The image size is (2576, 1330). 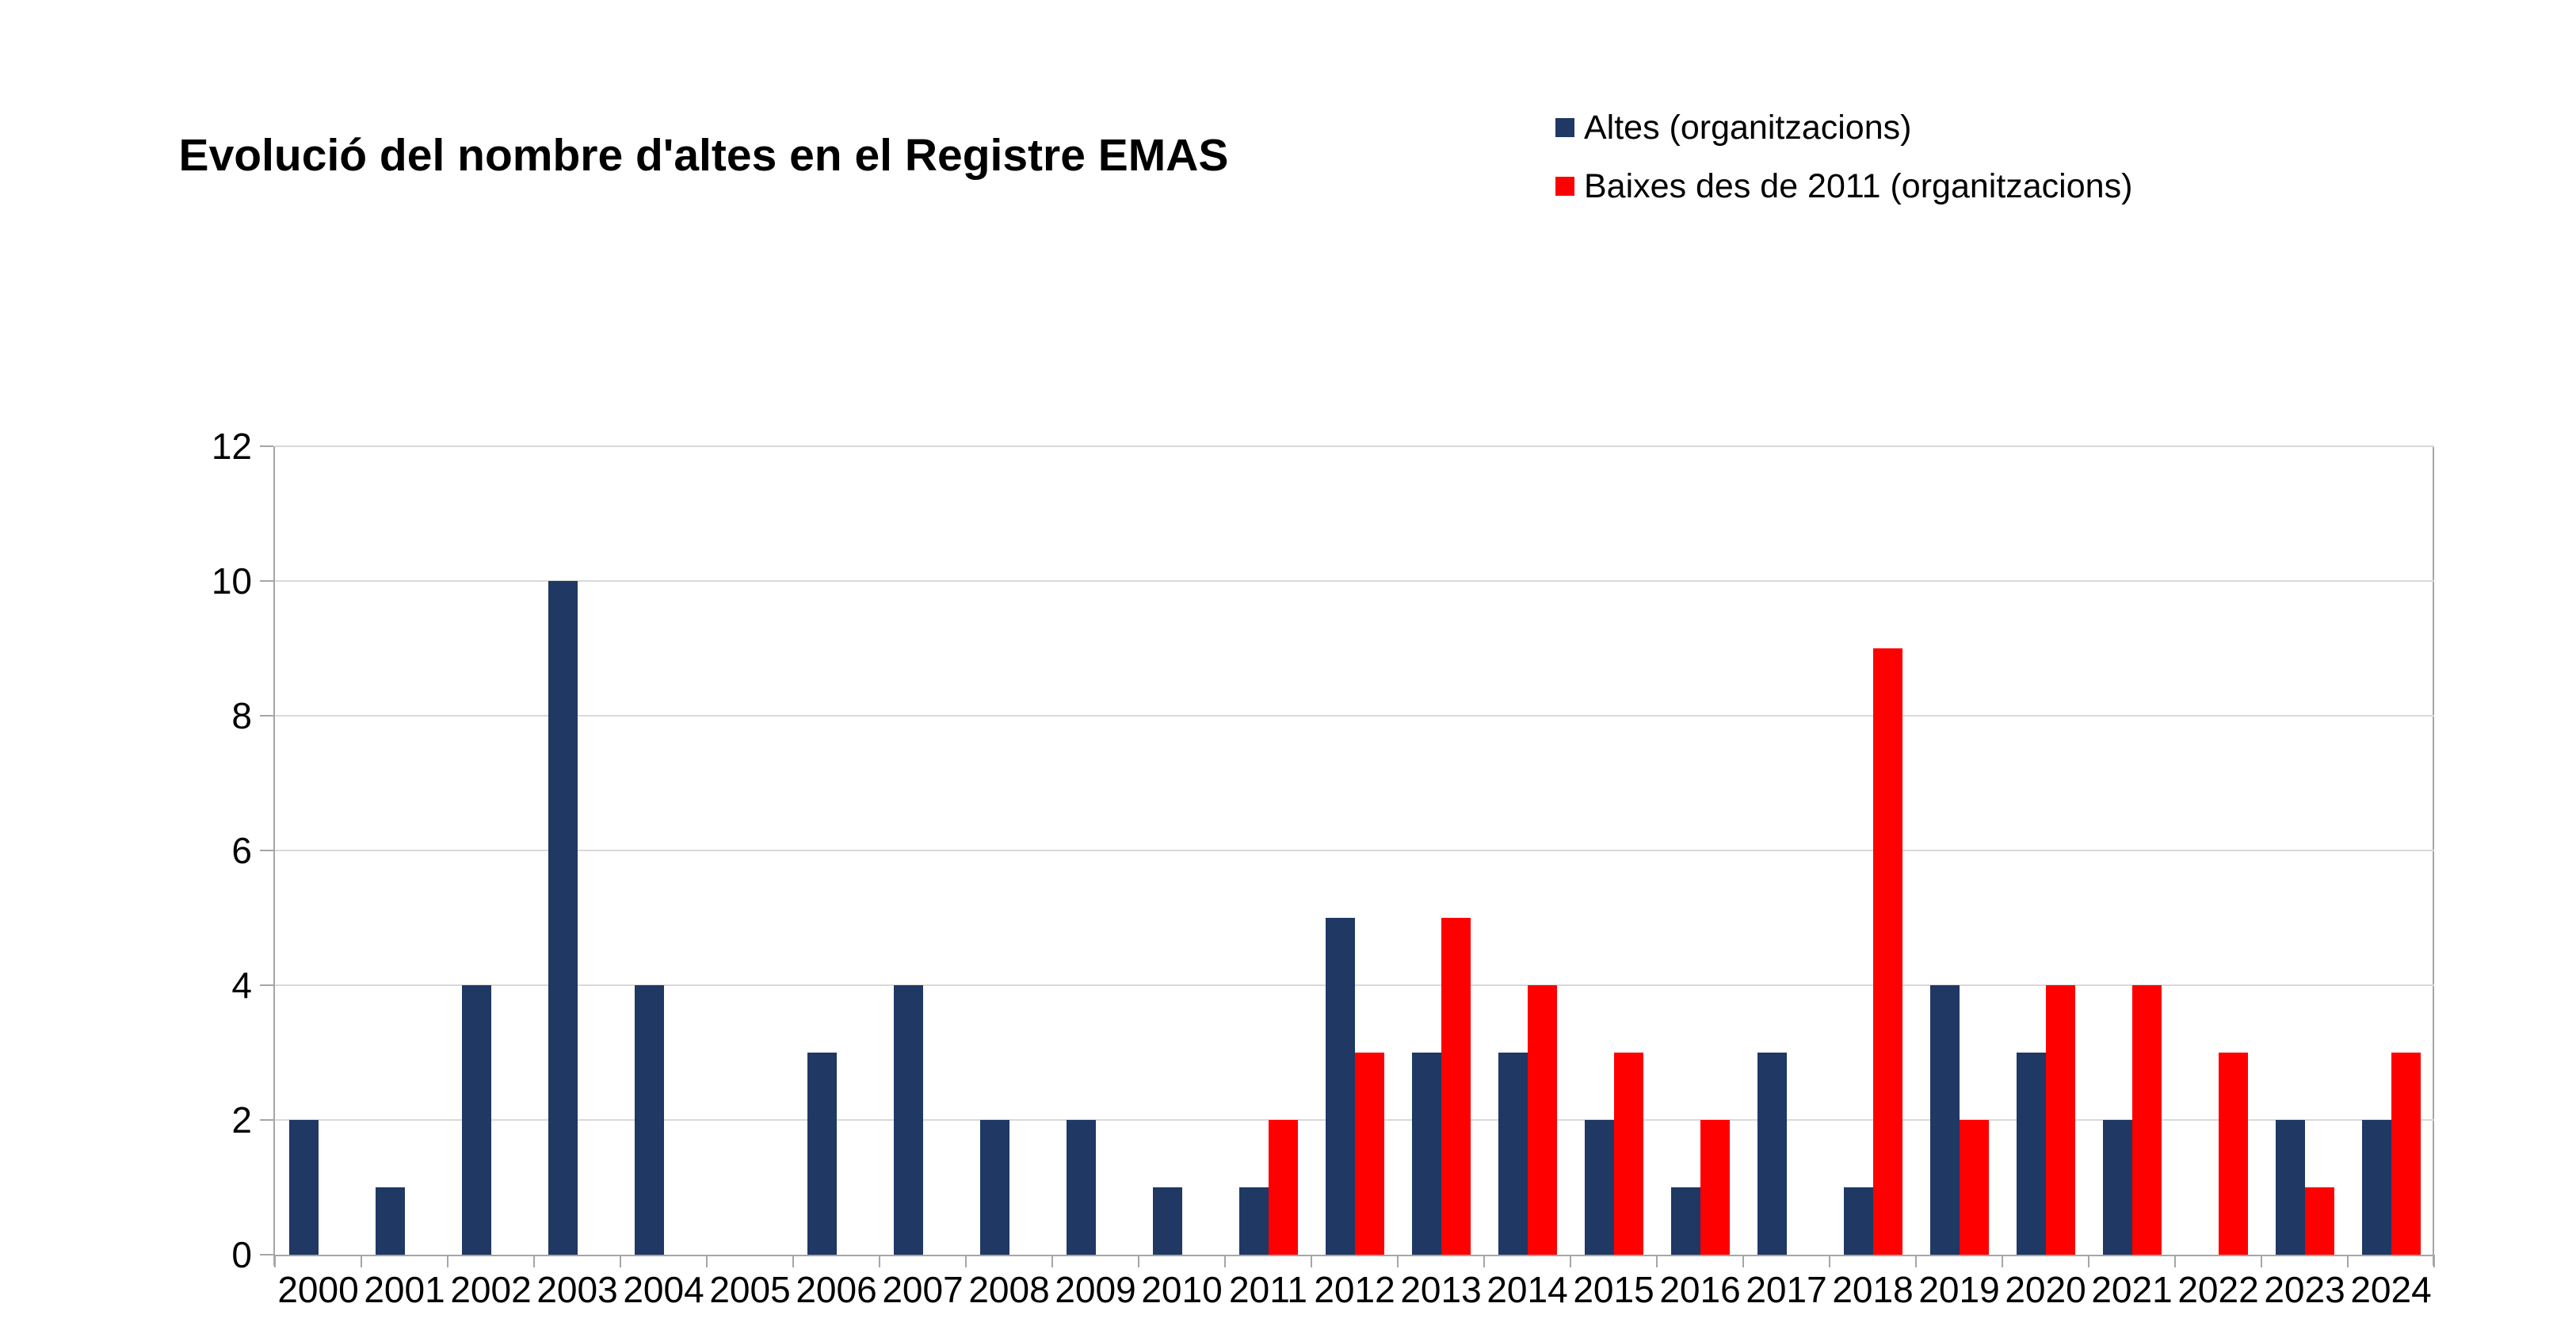 What do you see at coordinates (1685, 1221) in the screenshot?
I see `bar-altes-2016` at bounding box center [1685, 1221].